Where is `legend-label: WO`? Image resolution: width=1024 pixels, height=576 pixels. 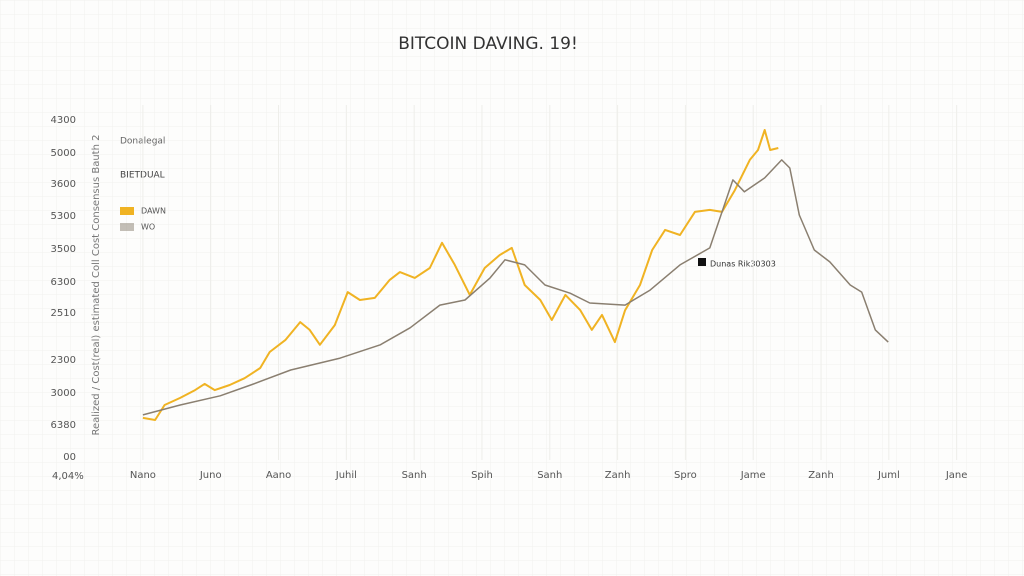
legend-label: WO is located at coordinates (148, 227).